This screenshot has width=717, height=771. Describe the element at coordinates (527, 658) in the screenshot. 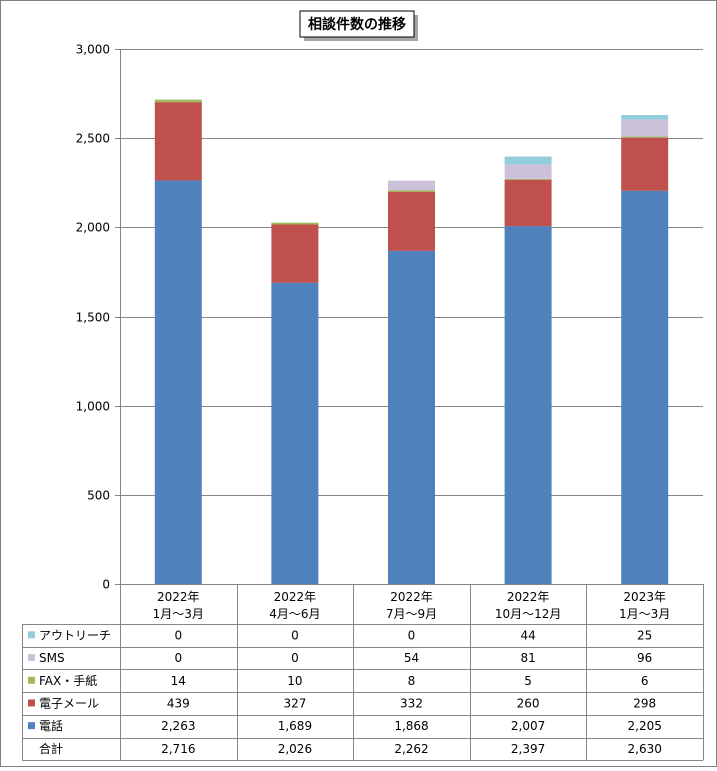

I see `table-cell-value: 81` at that location.